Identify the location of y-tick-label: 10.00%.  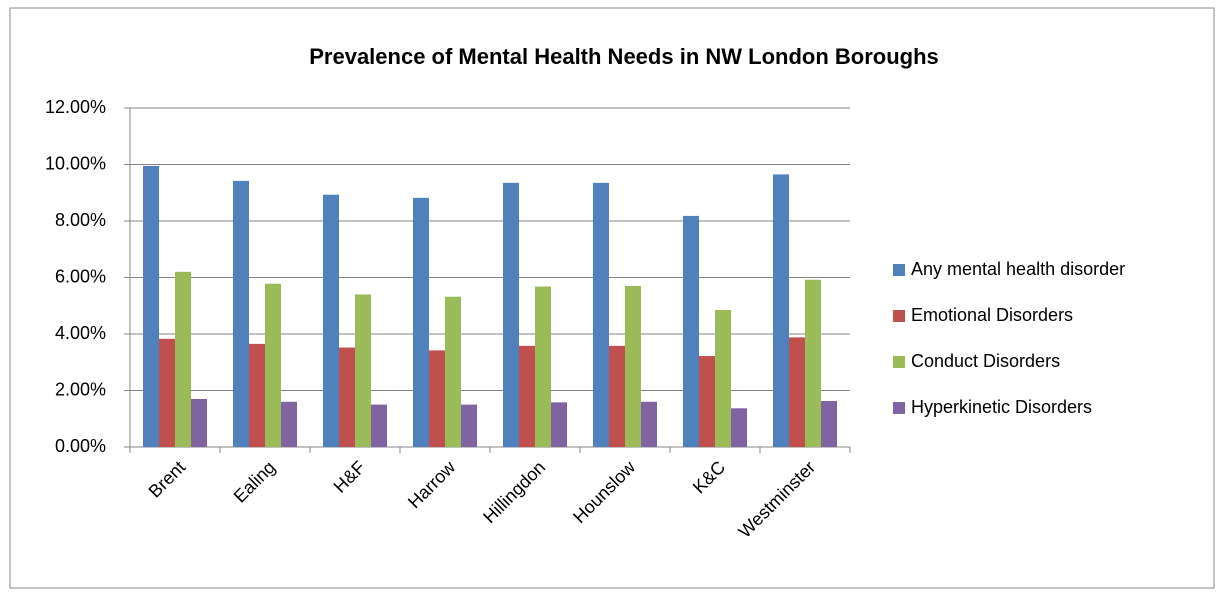
(75, 163).